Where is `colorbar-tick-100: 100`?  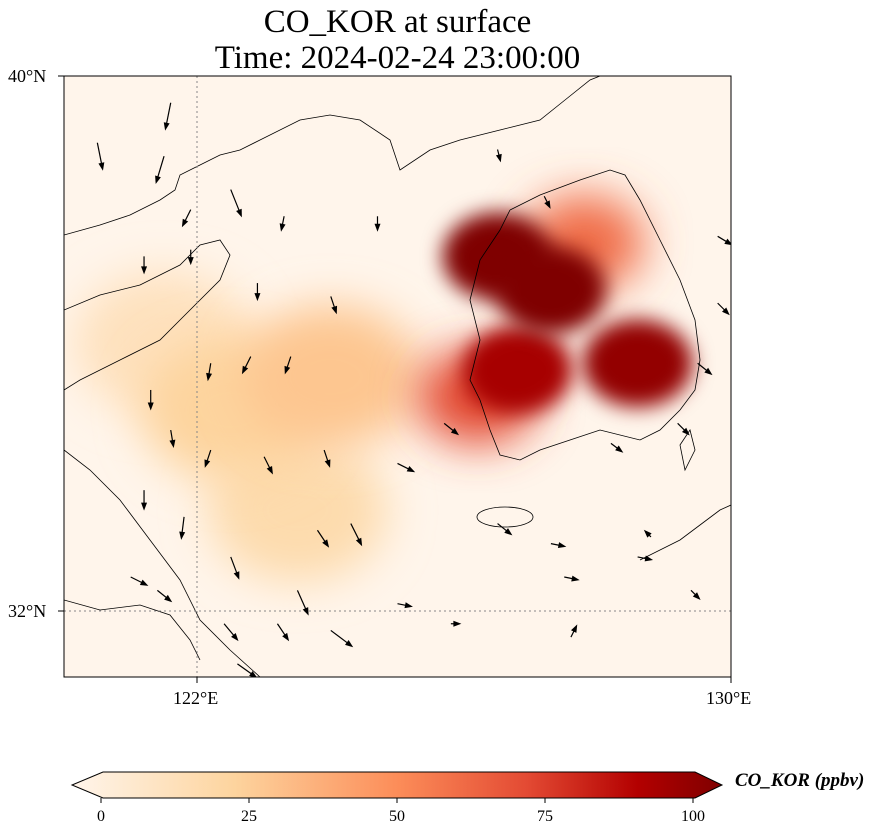 colorbar-tick-100: 100 is located at coordinates (693, 816).